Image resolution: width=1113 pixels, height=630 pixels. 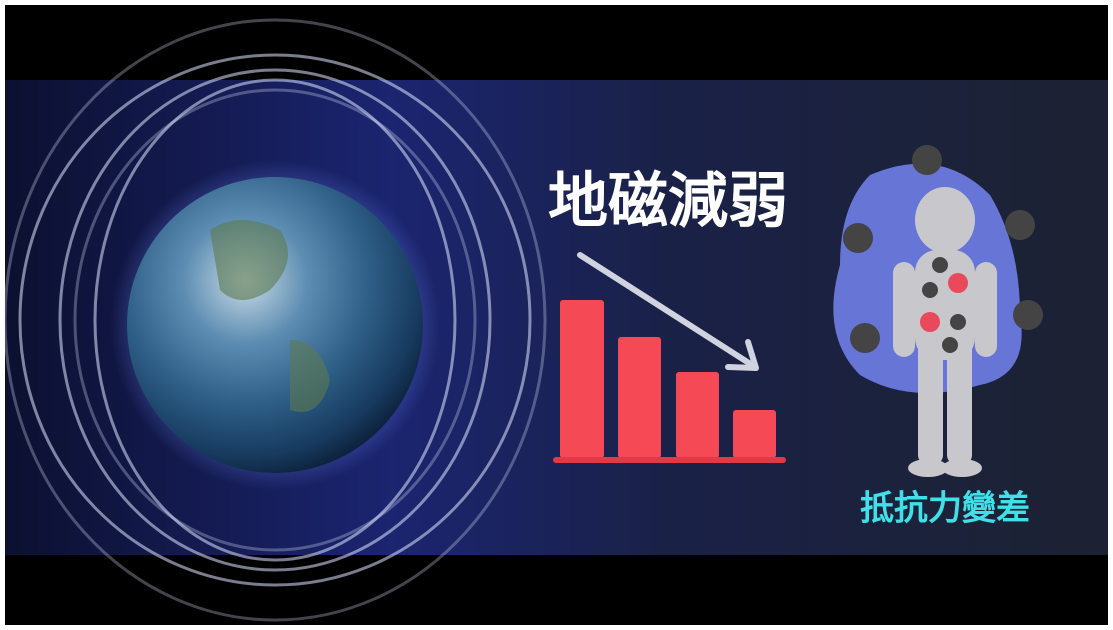 I want to click on earth, so click(x=275, y=325).